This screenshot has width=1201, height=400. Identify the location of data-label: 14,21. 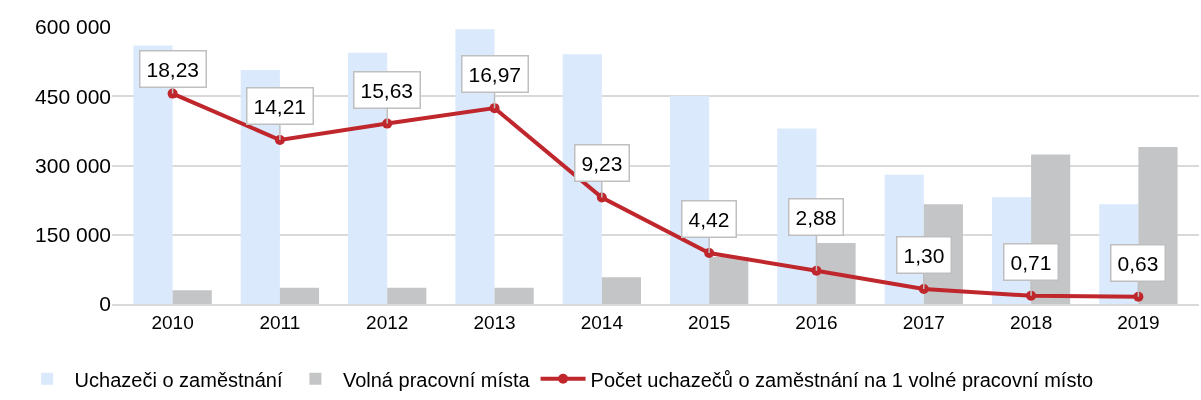
(280, 106).